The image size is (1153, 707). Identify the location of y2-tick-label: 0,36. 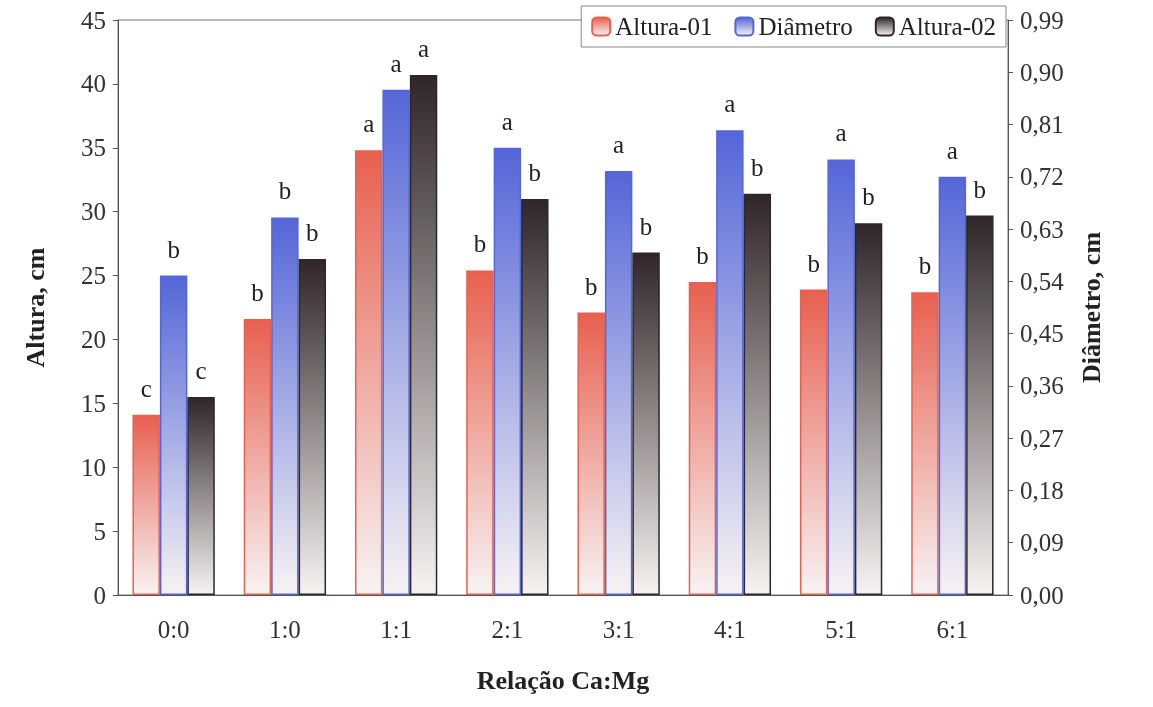
(1042, 386).